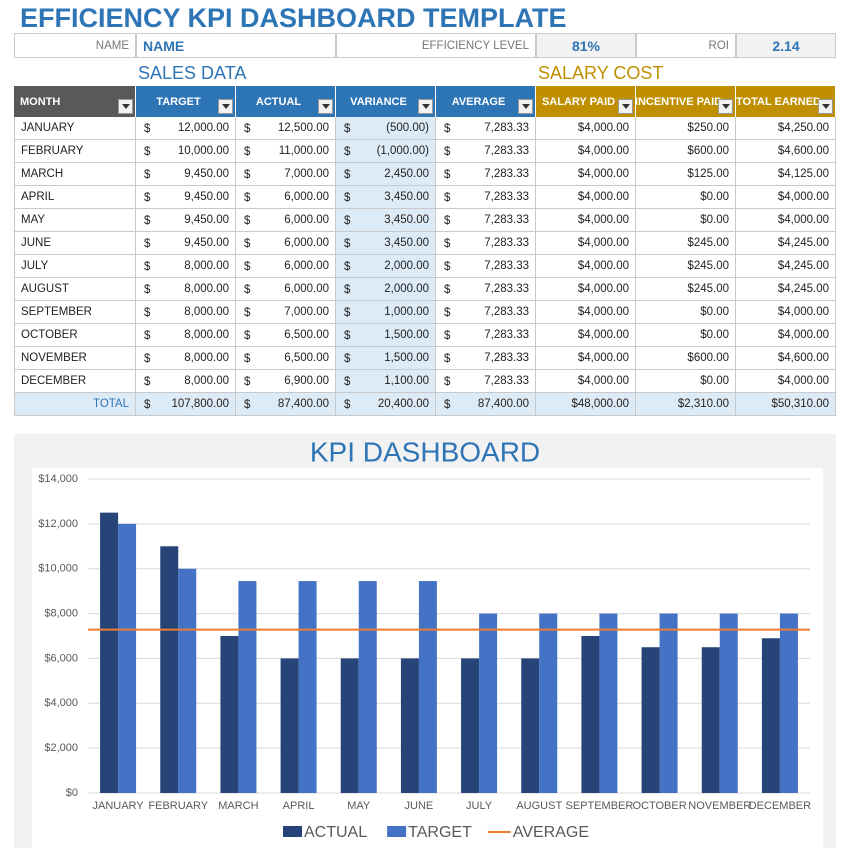  Describe the element at coordinates (192, 72) in the screenshot. I see `section-label: SALES DATA` at that location.